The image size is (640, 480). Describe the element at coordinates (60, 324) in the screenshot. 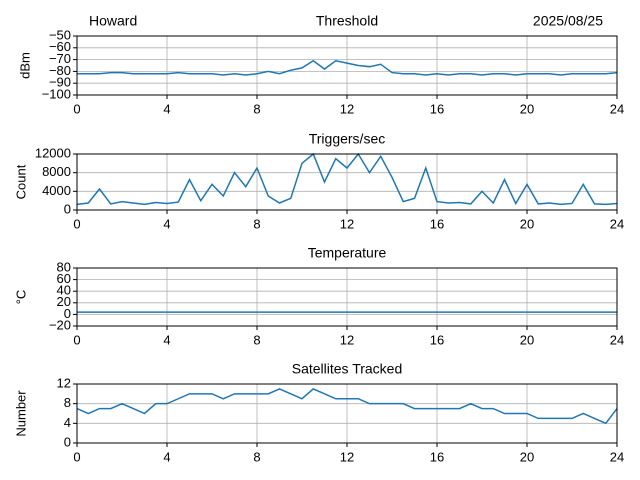

I see `y-tick-label: −20` at that location.